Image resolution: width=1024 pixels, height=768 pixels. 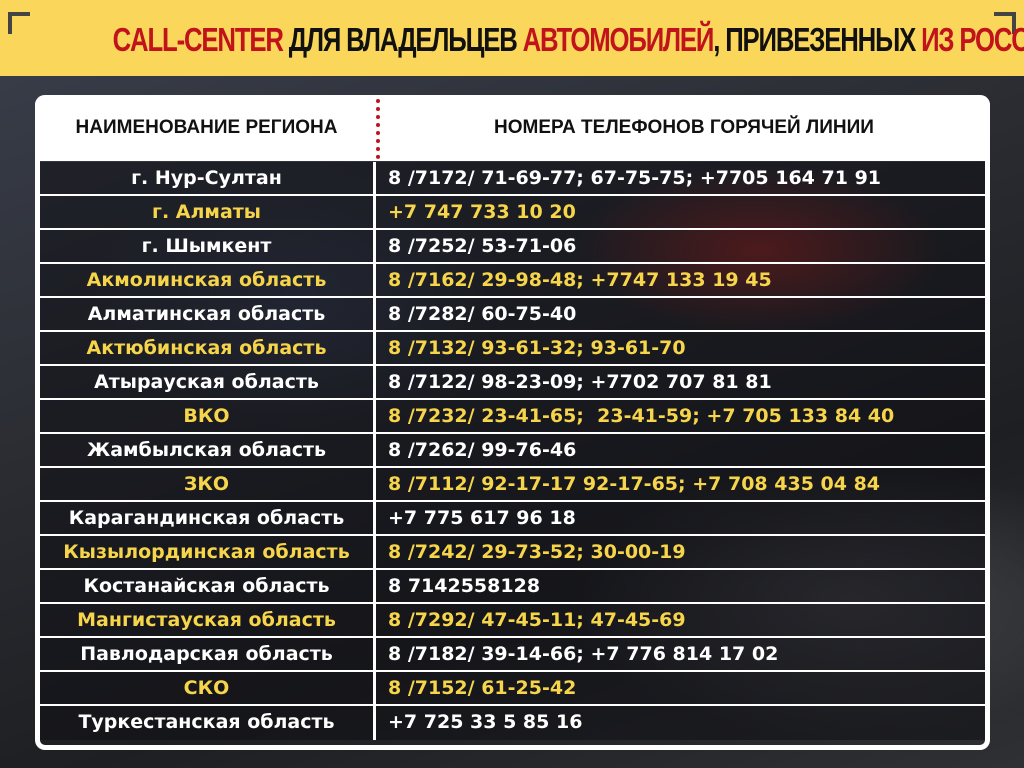 What do you see at coordinates (208, 212) in the screenshot?
I see `region-name: г. Алматы` at bounding box center [208, 212].